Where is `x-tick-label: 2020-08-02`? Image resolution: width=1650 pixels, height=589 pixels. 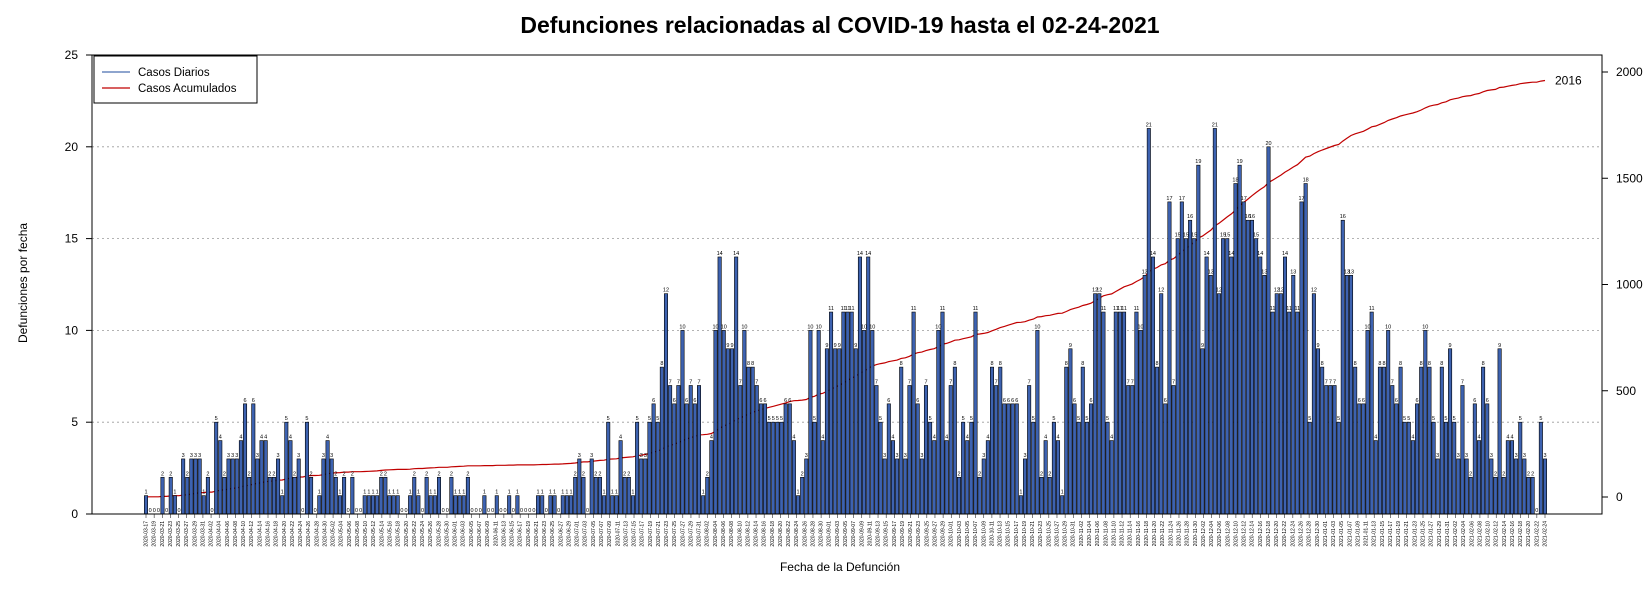 x-tick-label: 2020-08-02 is located at coordinates (708, 534).